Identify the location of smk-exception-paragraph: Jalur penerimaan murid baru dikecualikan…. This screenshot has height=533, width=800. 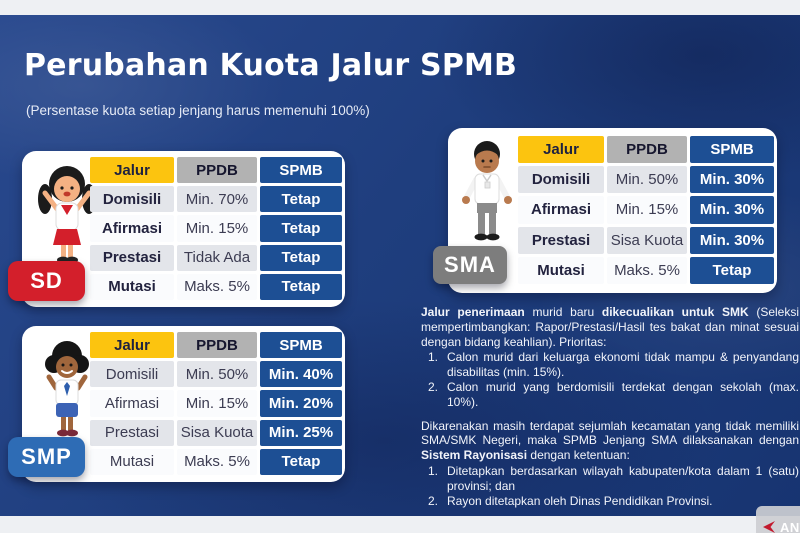
(610, 327).